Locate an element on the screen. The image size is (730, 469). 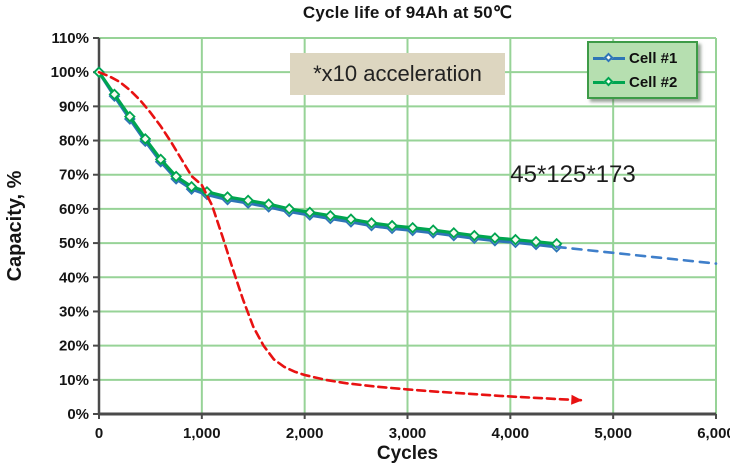
y-tick-label: 50% is located at coordinates (74, 243).